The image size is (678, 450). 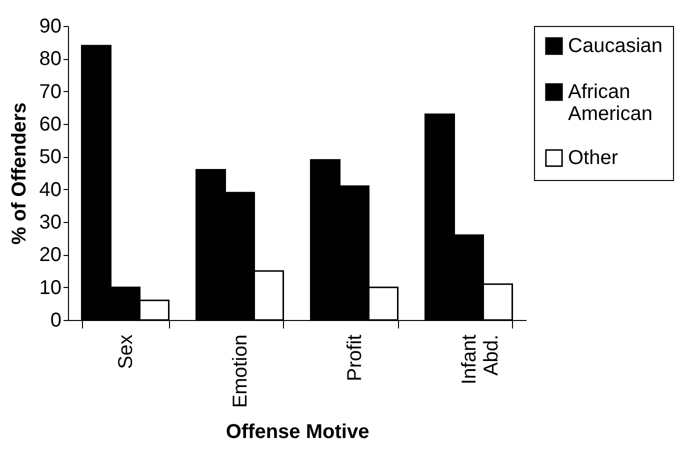 What do you see at coordinates (298, 431) in the screenshot?
I see `x-axis-title: Offense Motive` at bounding box center [298, 431].